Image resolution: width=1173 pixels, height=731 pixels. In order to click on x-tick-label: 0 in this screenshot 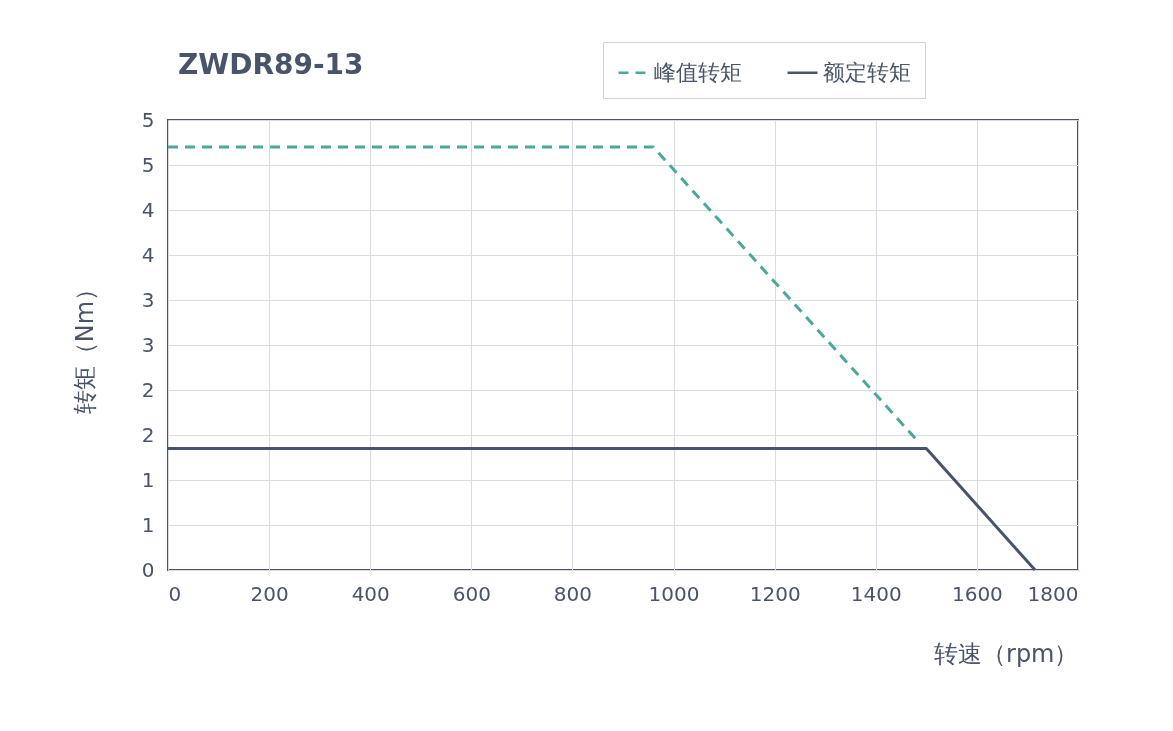, I will do `click(175, 593)`.